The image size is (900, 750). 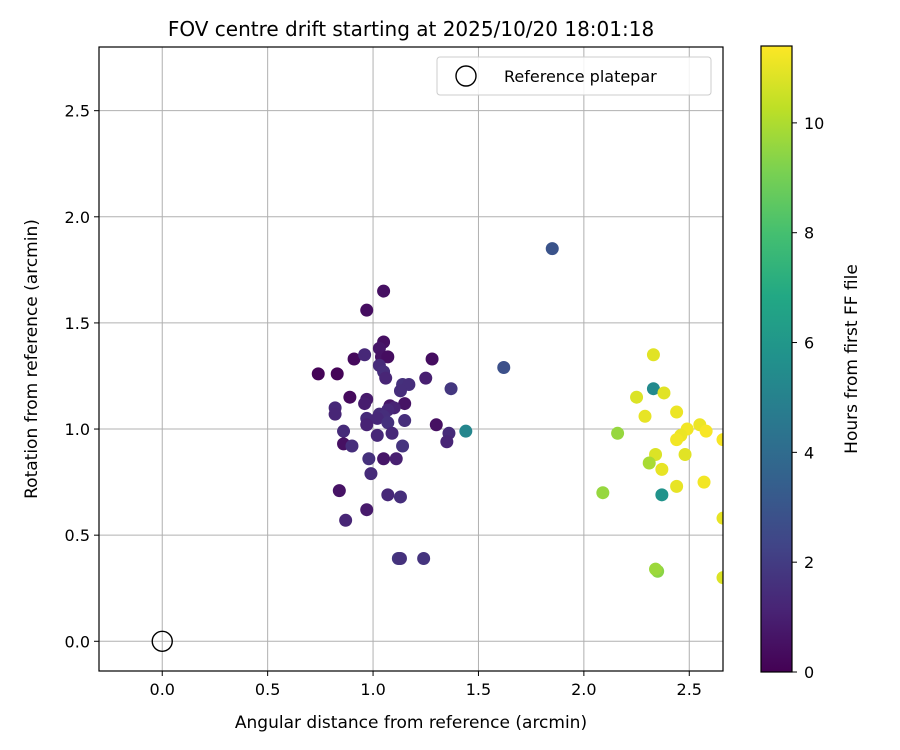 I want to click on y-tick-label: 2.5, so click(x=77, y=111).